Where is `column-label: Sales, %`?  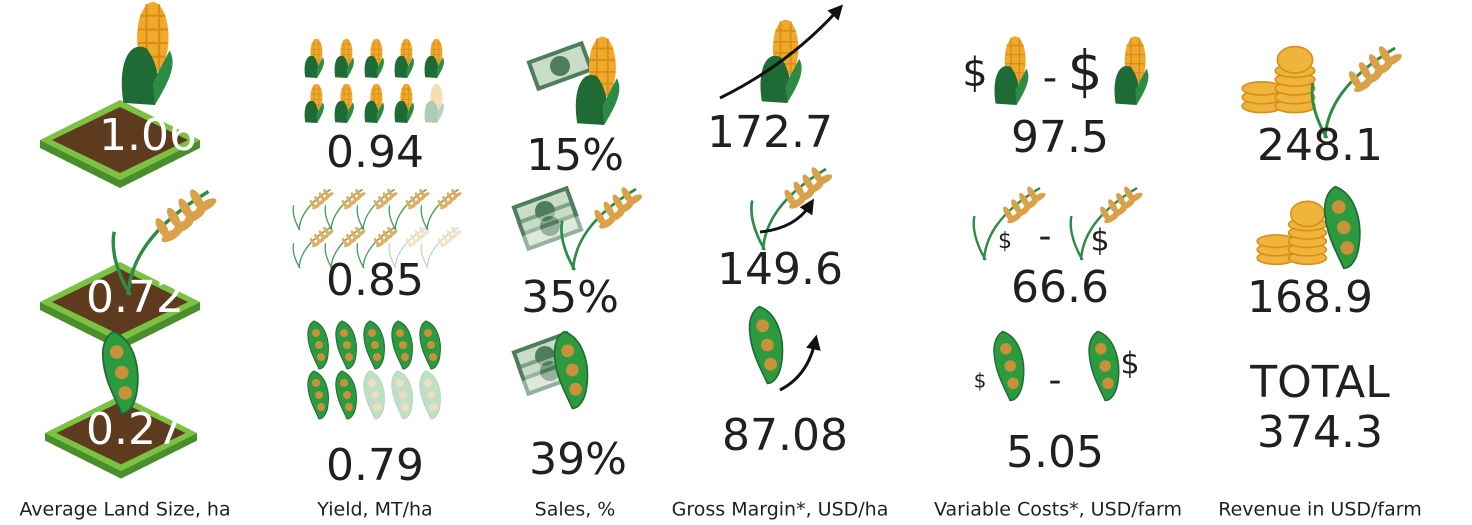 column-label: Sales, % is located at coordinates (575, 510).